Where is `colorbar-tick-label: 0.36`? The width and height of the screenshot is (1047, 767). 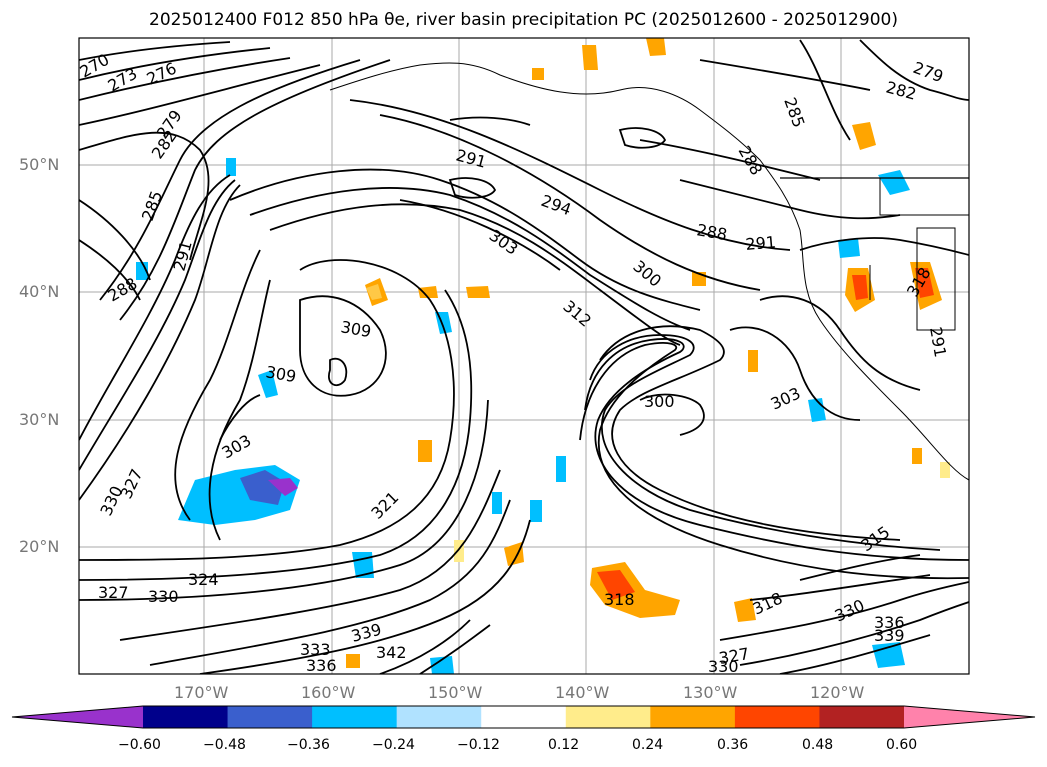 colorbar-tick-label: 0.36 is located at coordinates (733, 745).